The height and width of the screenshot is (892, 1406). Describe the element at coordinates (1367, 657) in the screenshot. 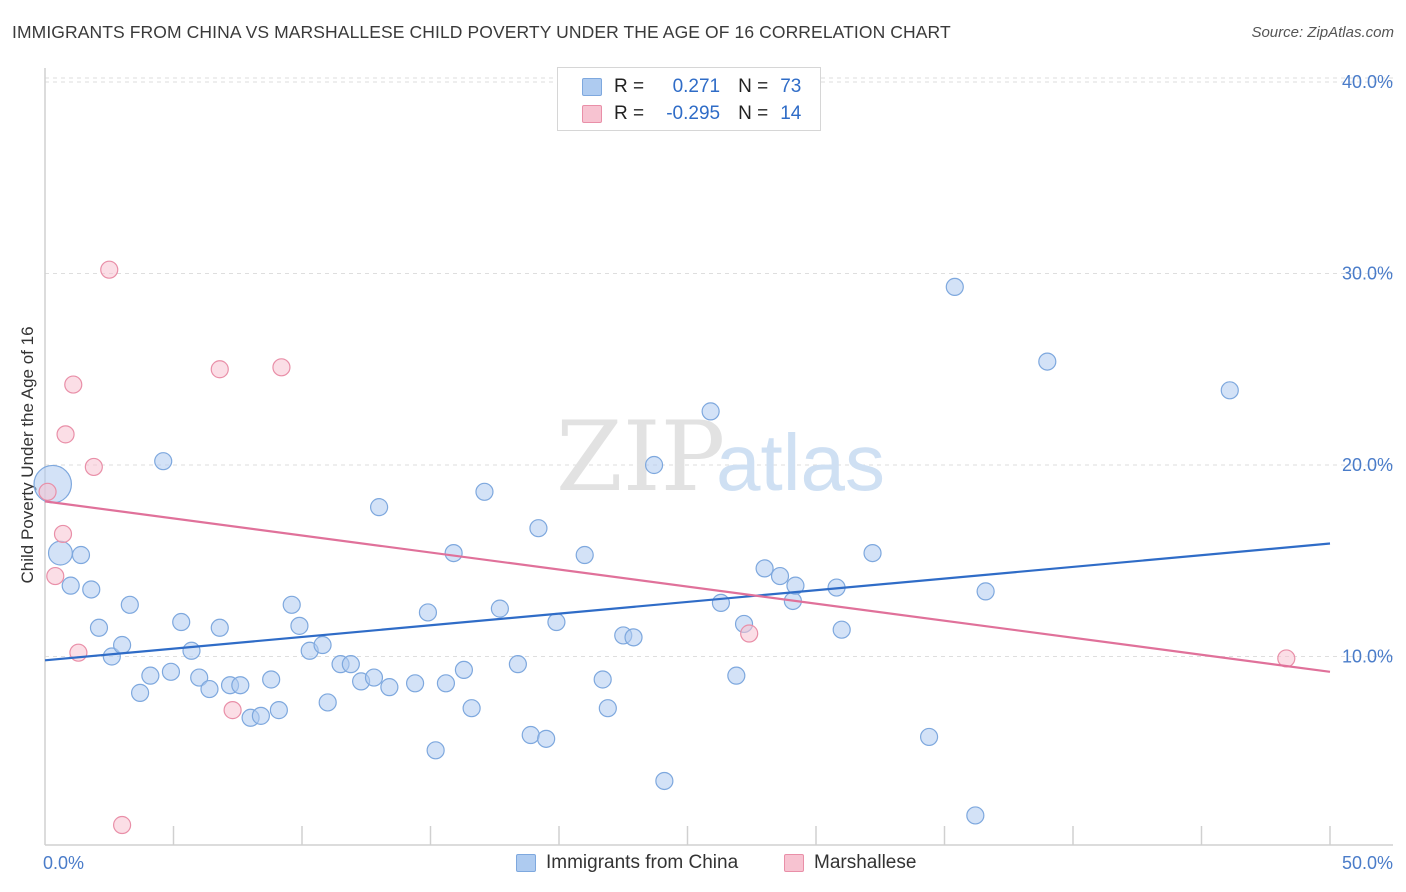

I see `y-tick-label: 10.0%` at that location.